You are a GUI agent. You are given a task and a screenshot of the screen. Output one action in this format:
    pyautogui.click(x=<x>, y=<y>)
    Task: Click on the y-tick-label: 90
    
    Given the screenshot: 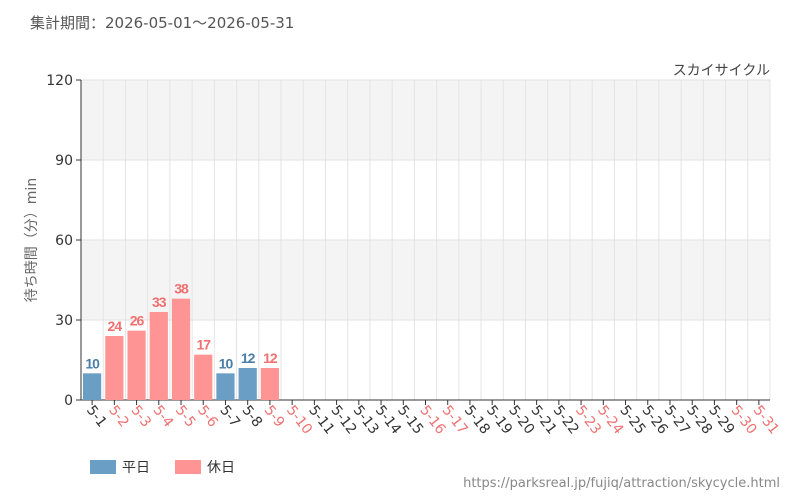 What is the action you would take?
    pyautogui.click(x=64, y=161)
    